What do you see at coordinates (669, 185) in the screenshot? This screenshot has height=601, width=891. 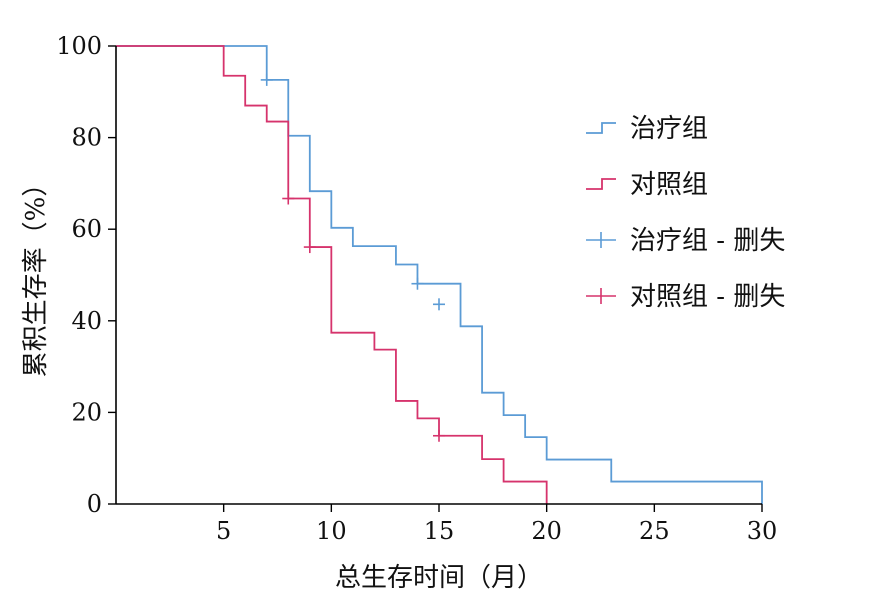 I see `legend-label: 对照组` at bounding box center [669, 185].